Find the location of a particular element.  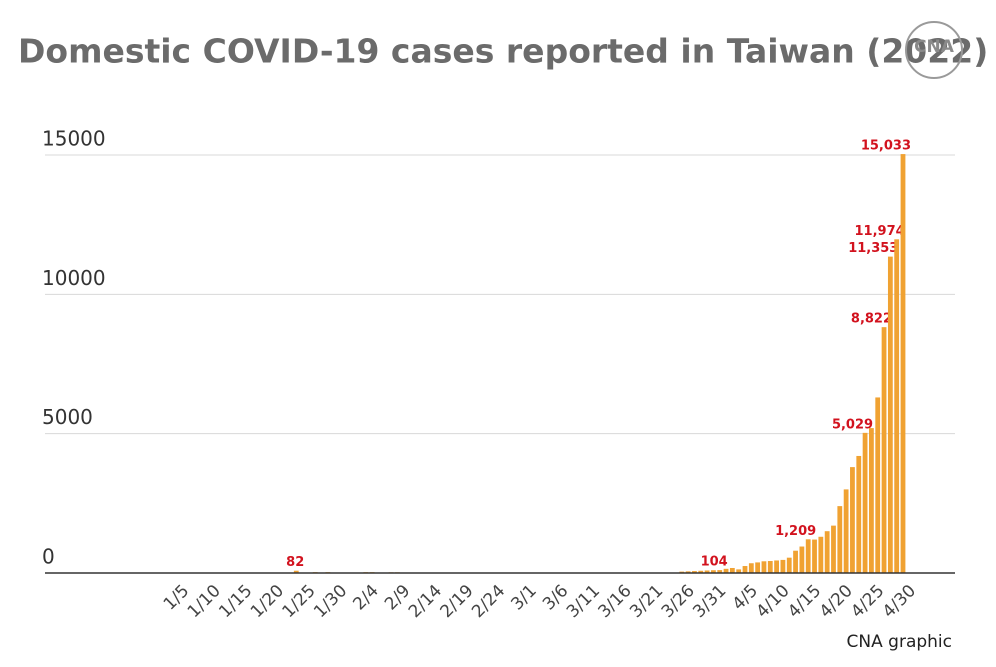

x-tick-label: 3/11 is located at coordinates (583, 601).